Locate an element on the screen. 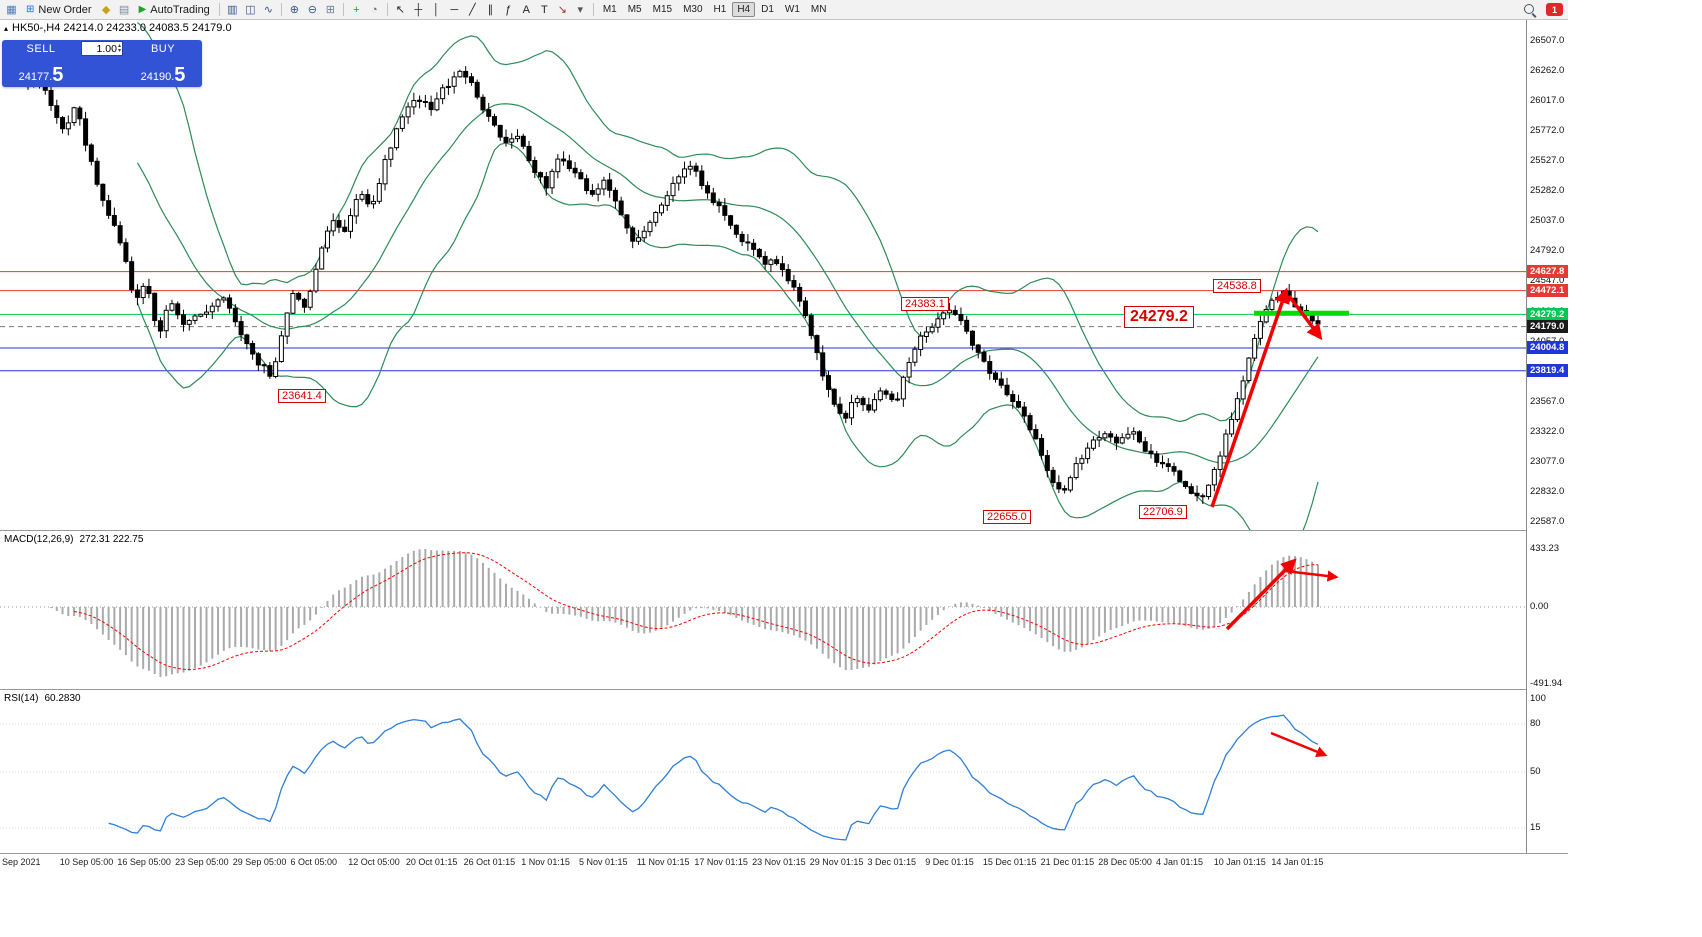 The image size is (1702, 937). fibonacci-icon: ƒ is located at coordinates (508, 9).